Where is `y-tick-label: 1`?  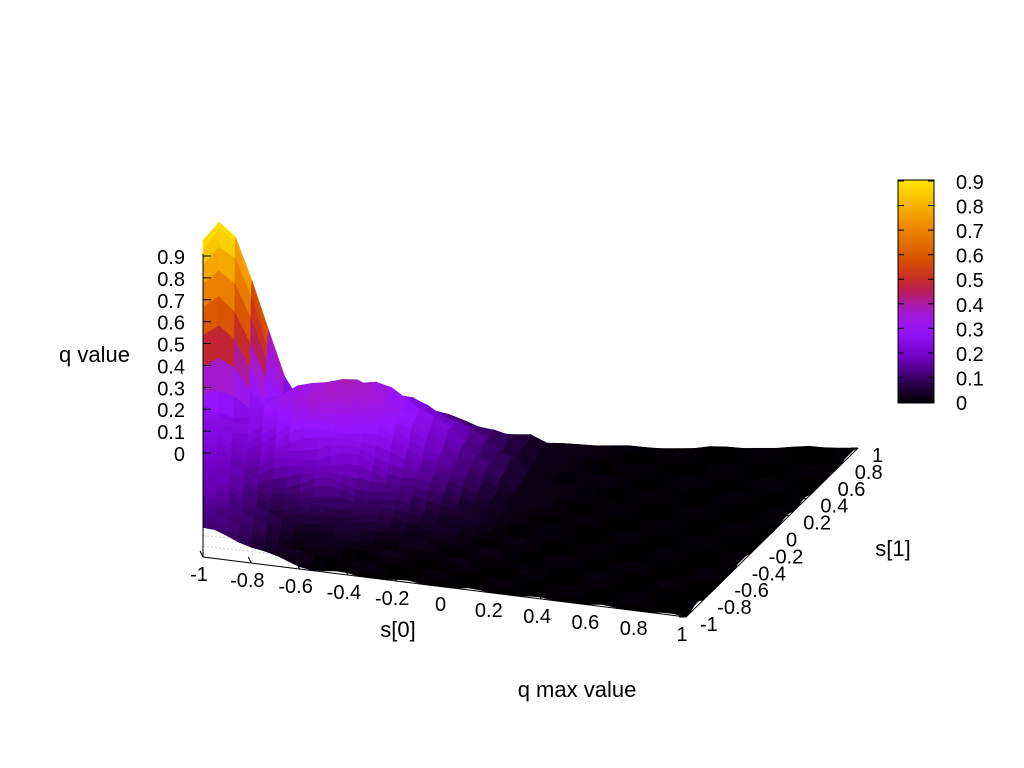 y-tick-label: 1 is located at coordinates (877, 456).